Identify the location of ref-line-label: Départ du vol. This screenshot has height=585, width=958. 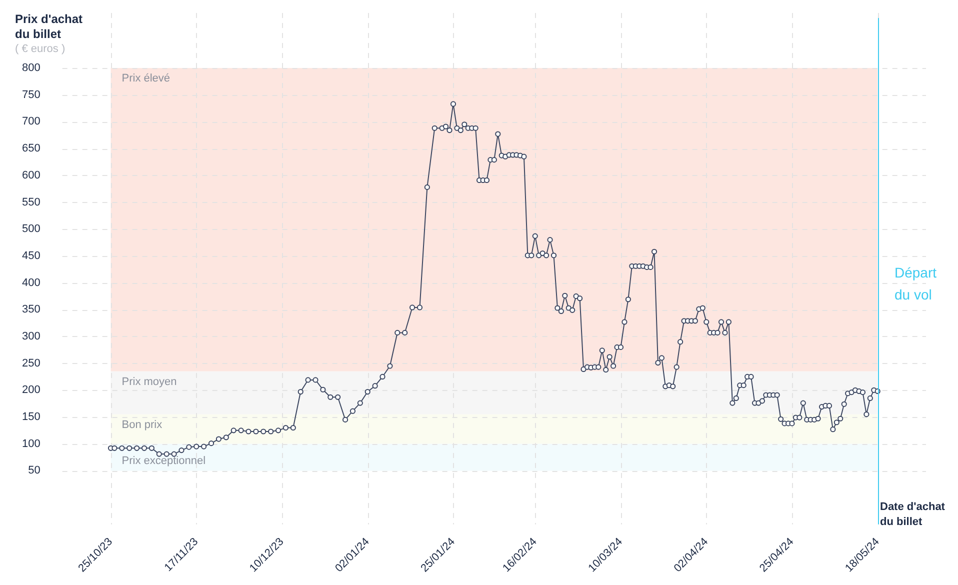
(915, 283).